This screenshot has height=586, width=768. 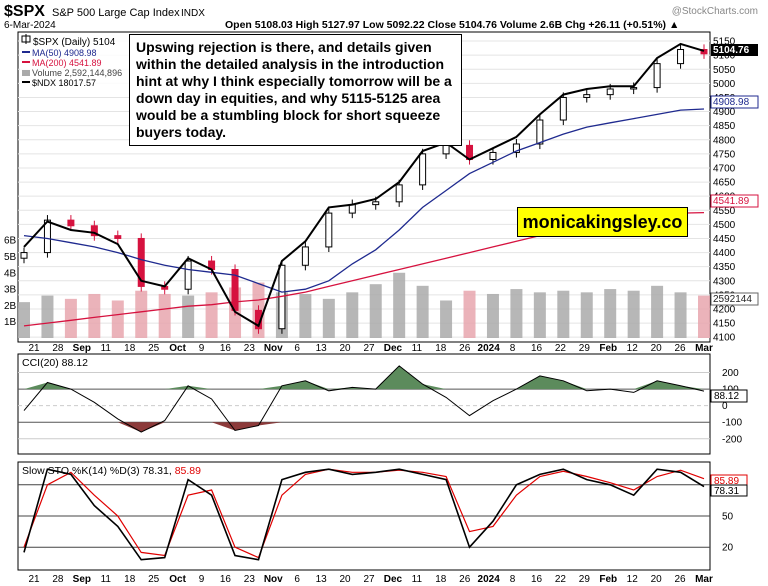 What do you see at coordinates (369, 348) in the screenshot?
I see `x-tick-label-top: 27` at bounding box center [369, 348].